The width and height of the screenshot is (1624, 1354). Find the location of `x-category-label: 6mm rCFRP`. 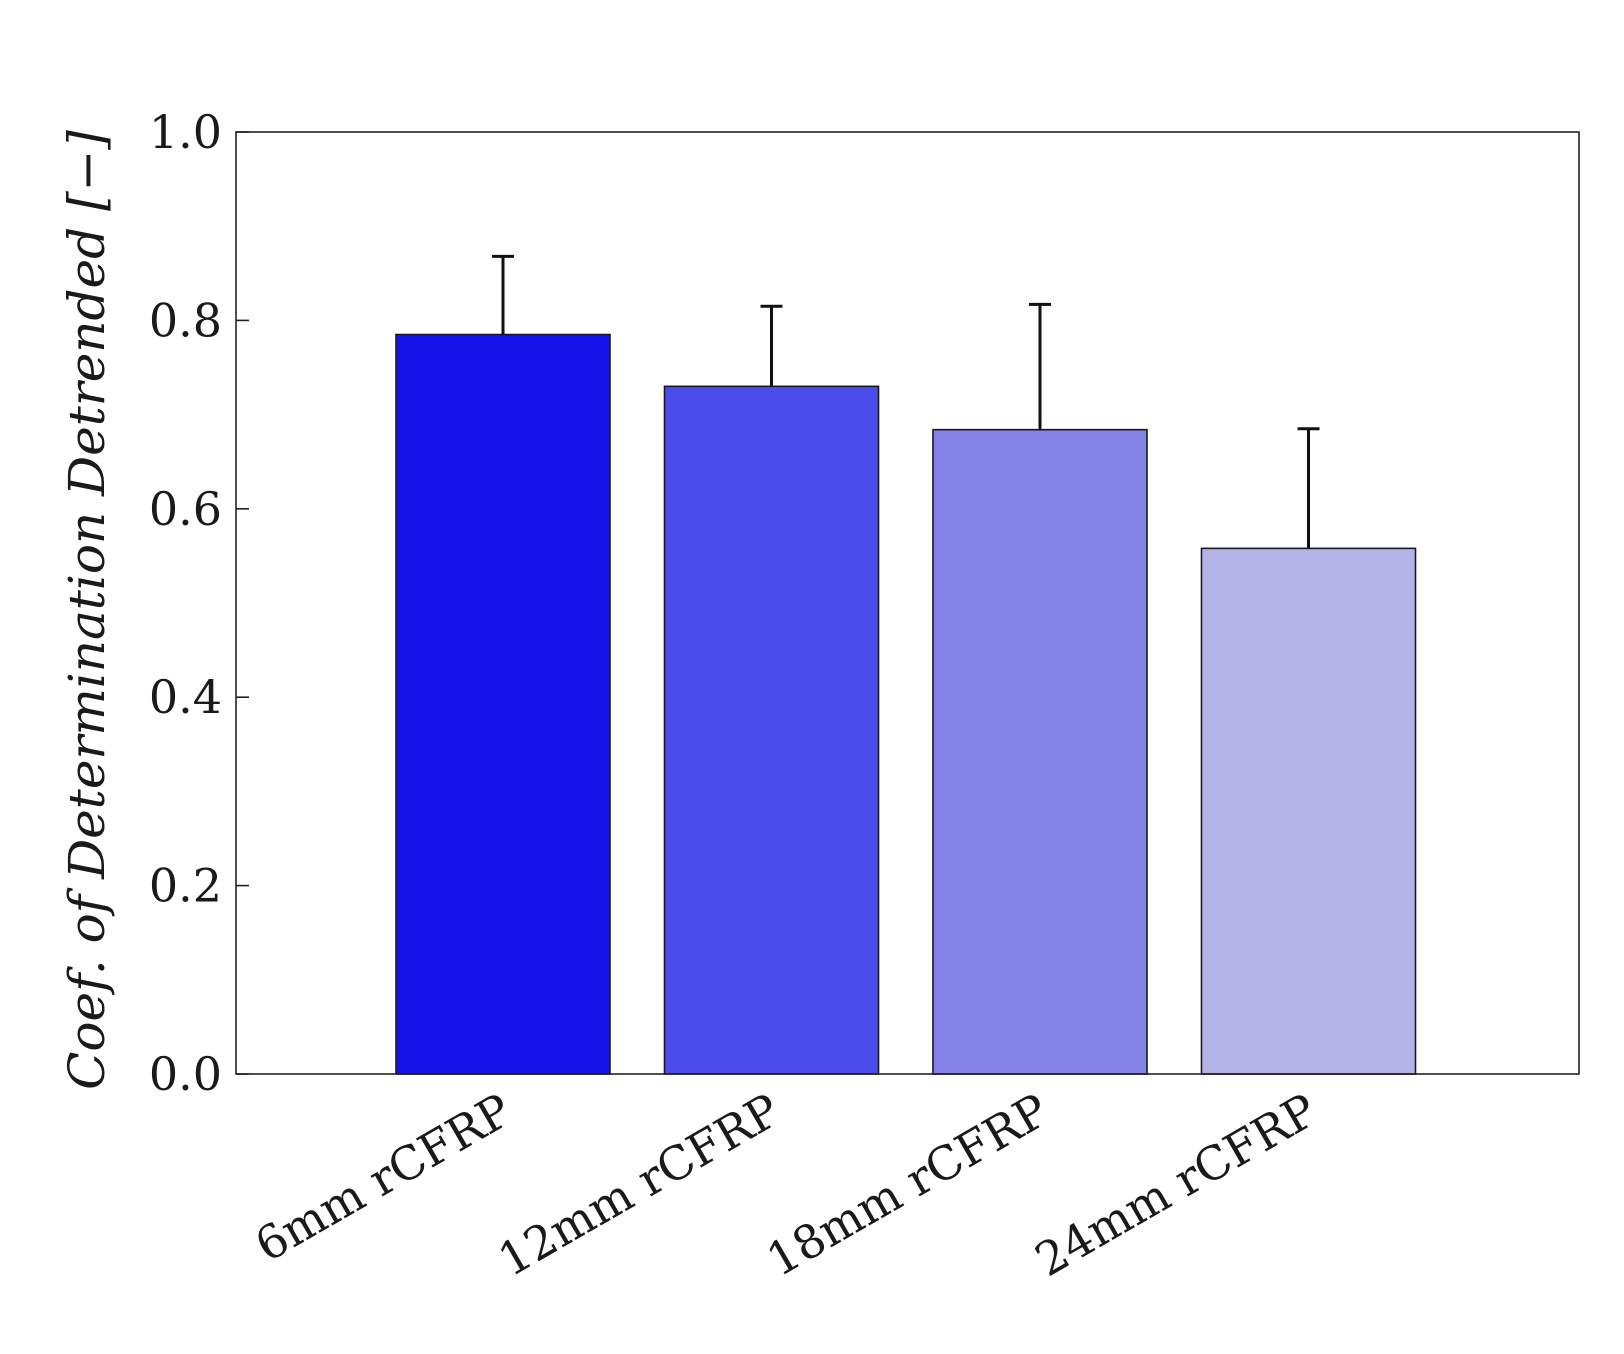

x-category-label: 6mm rCFRP is located at coordinates (383, 1178).